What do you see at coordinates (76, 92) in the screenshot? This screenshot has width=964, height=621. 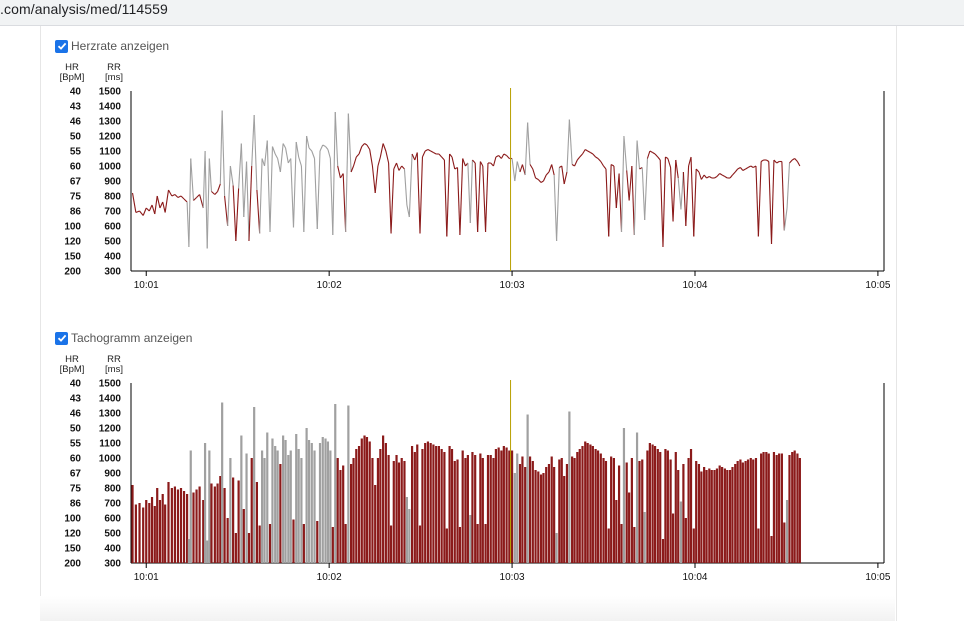 I see `hr-tick-label: 40` at bounding box center [76, 92].